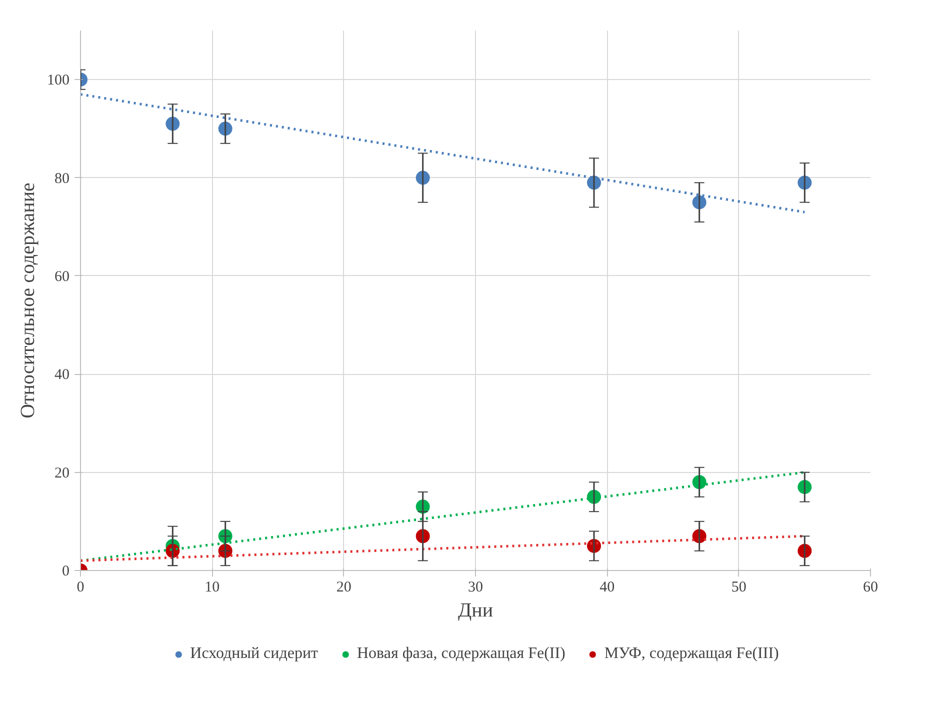 This screenshot has width=940, height=728. What do you see at coordinates (28, 300) in the screenshot?
I see `y-axis-title: Относительное содержание` at bounding box center [28, 300].